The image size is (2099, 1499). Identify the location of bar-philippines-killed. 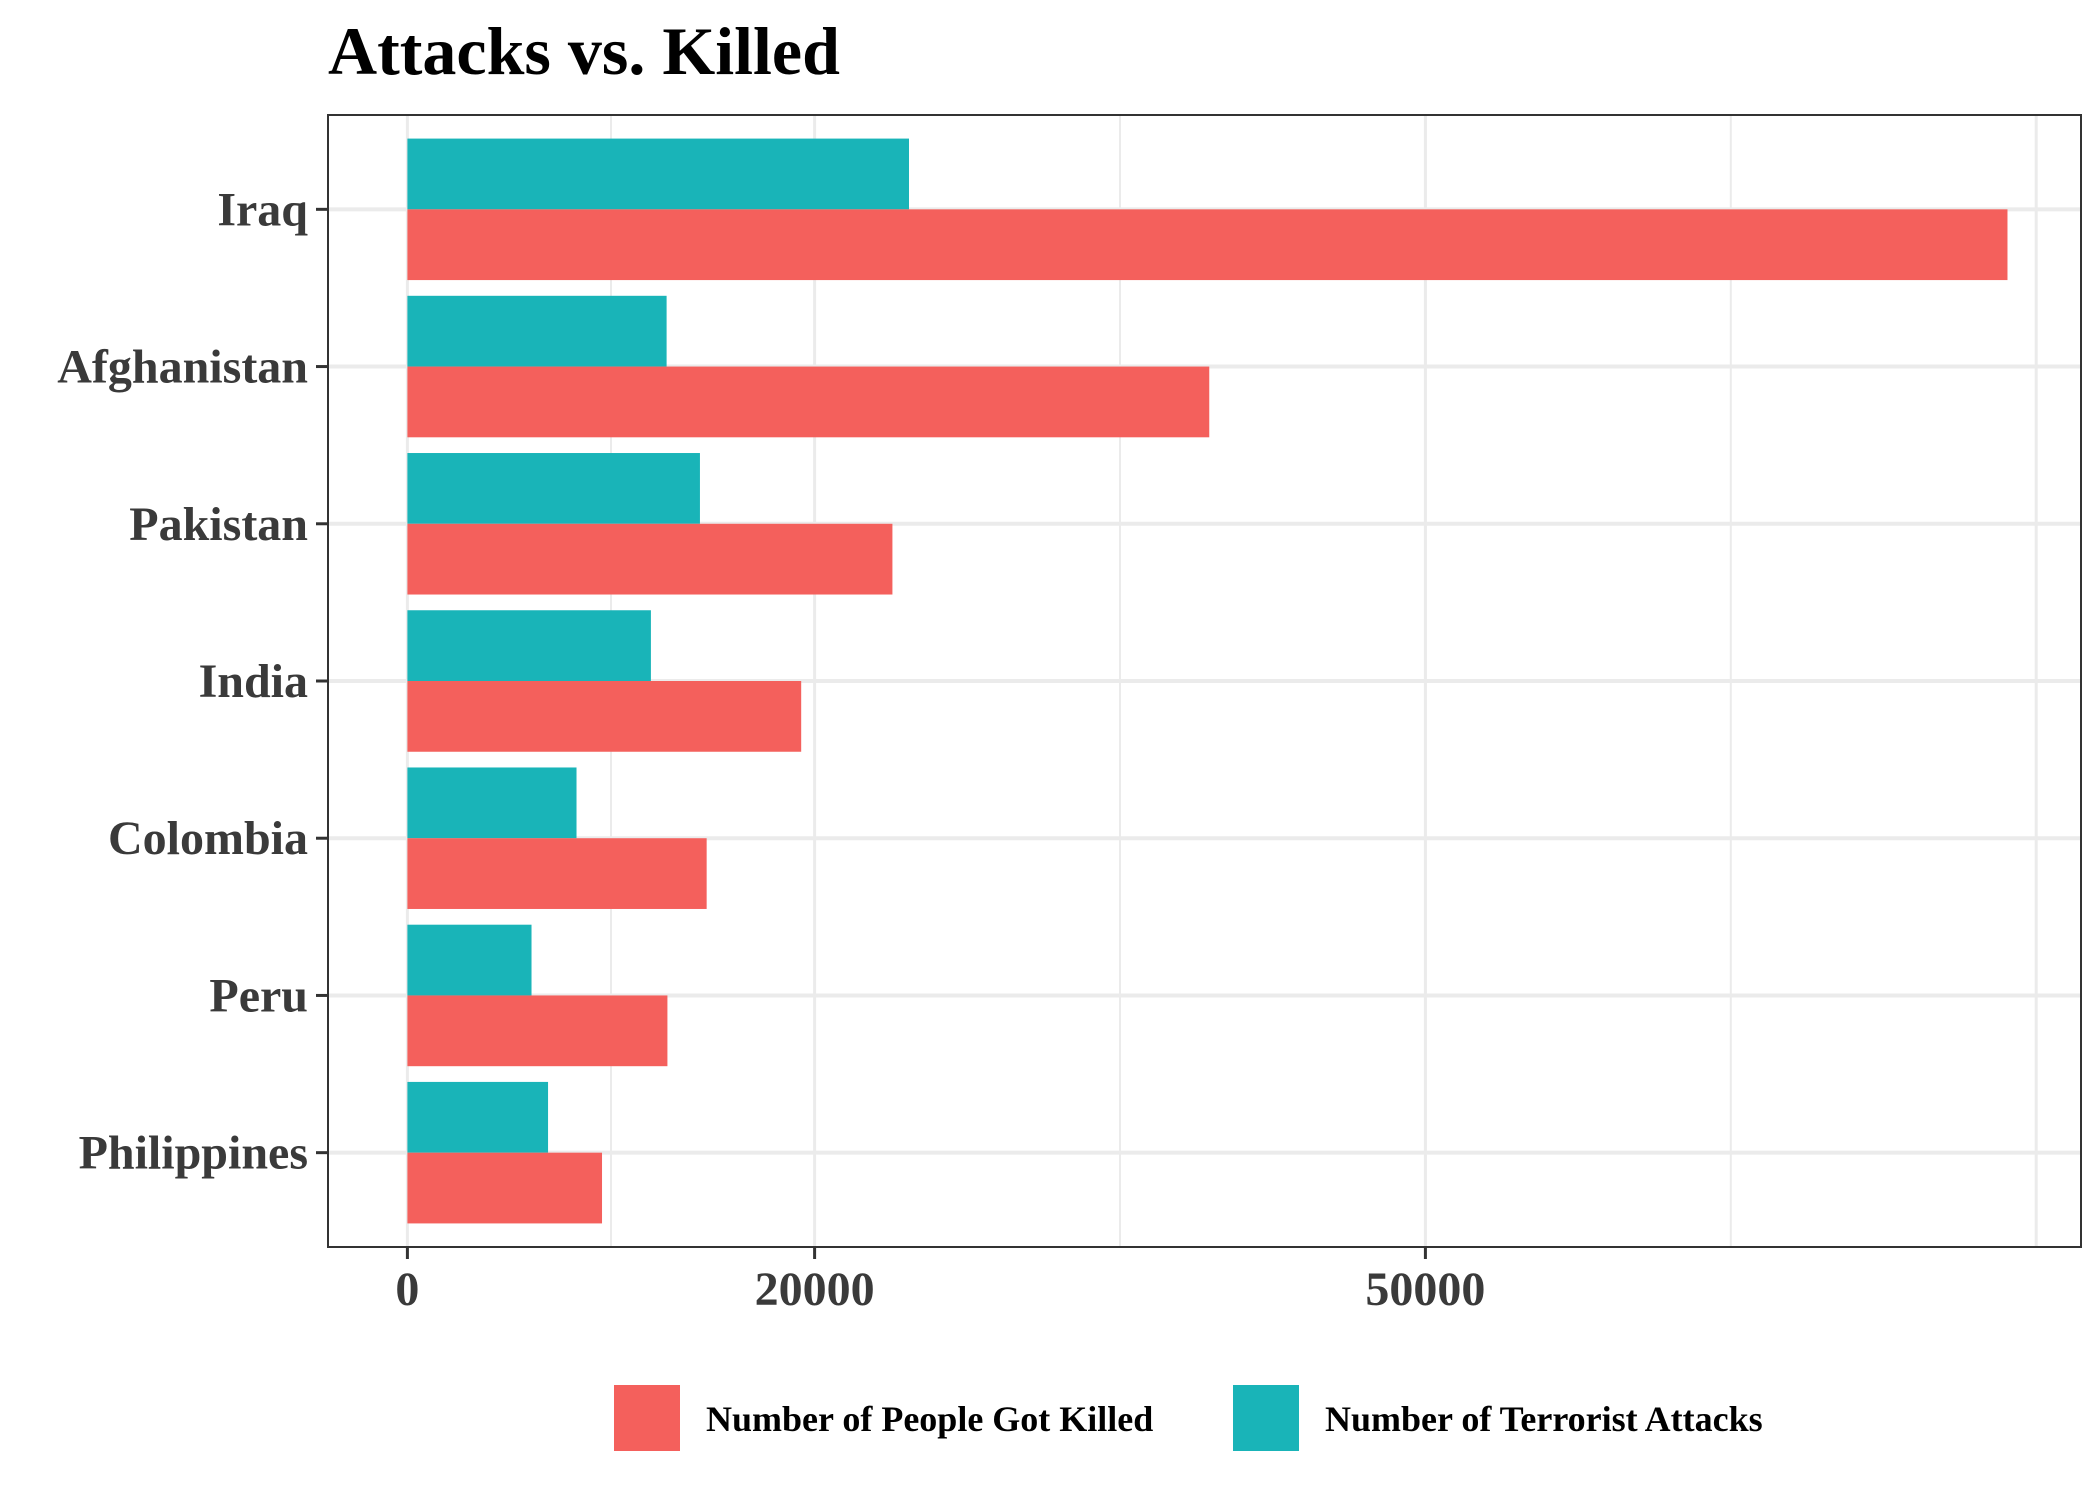
(505, 1188).